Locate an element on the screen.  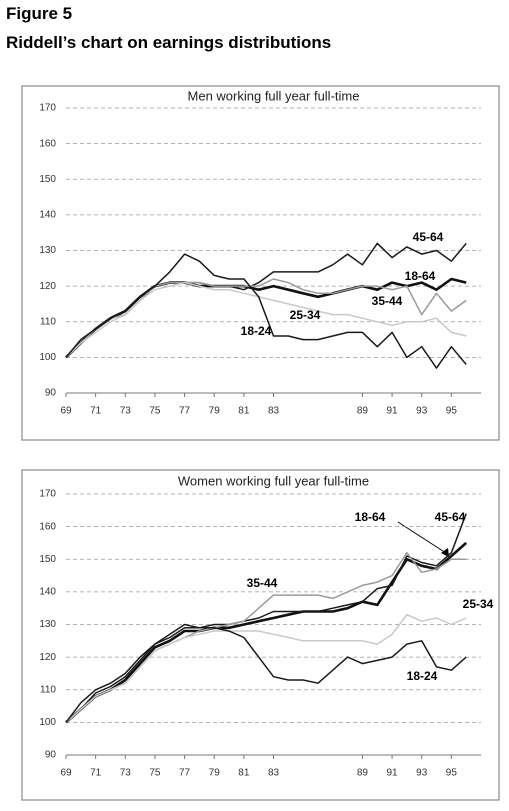
arrow-head is located at coordinates (445, 552).